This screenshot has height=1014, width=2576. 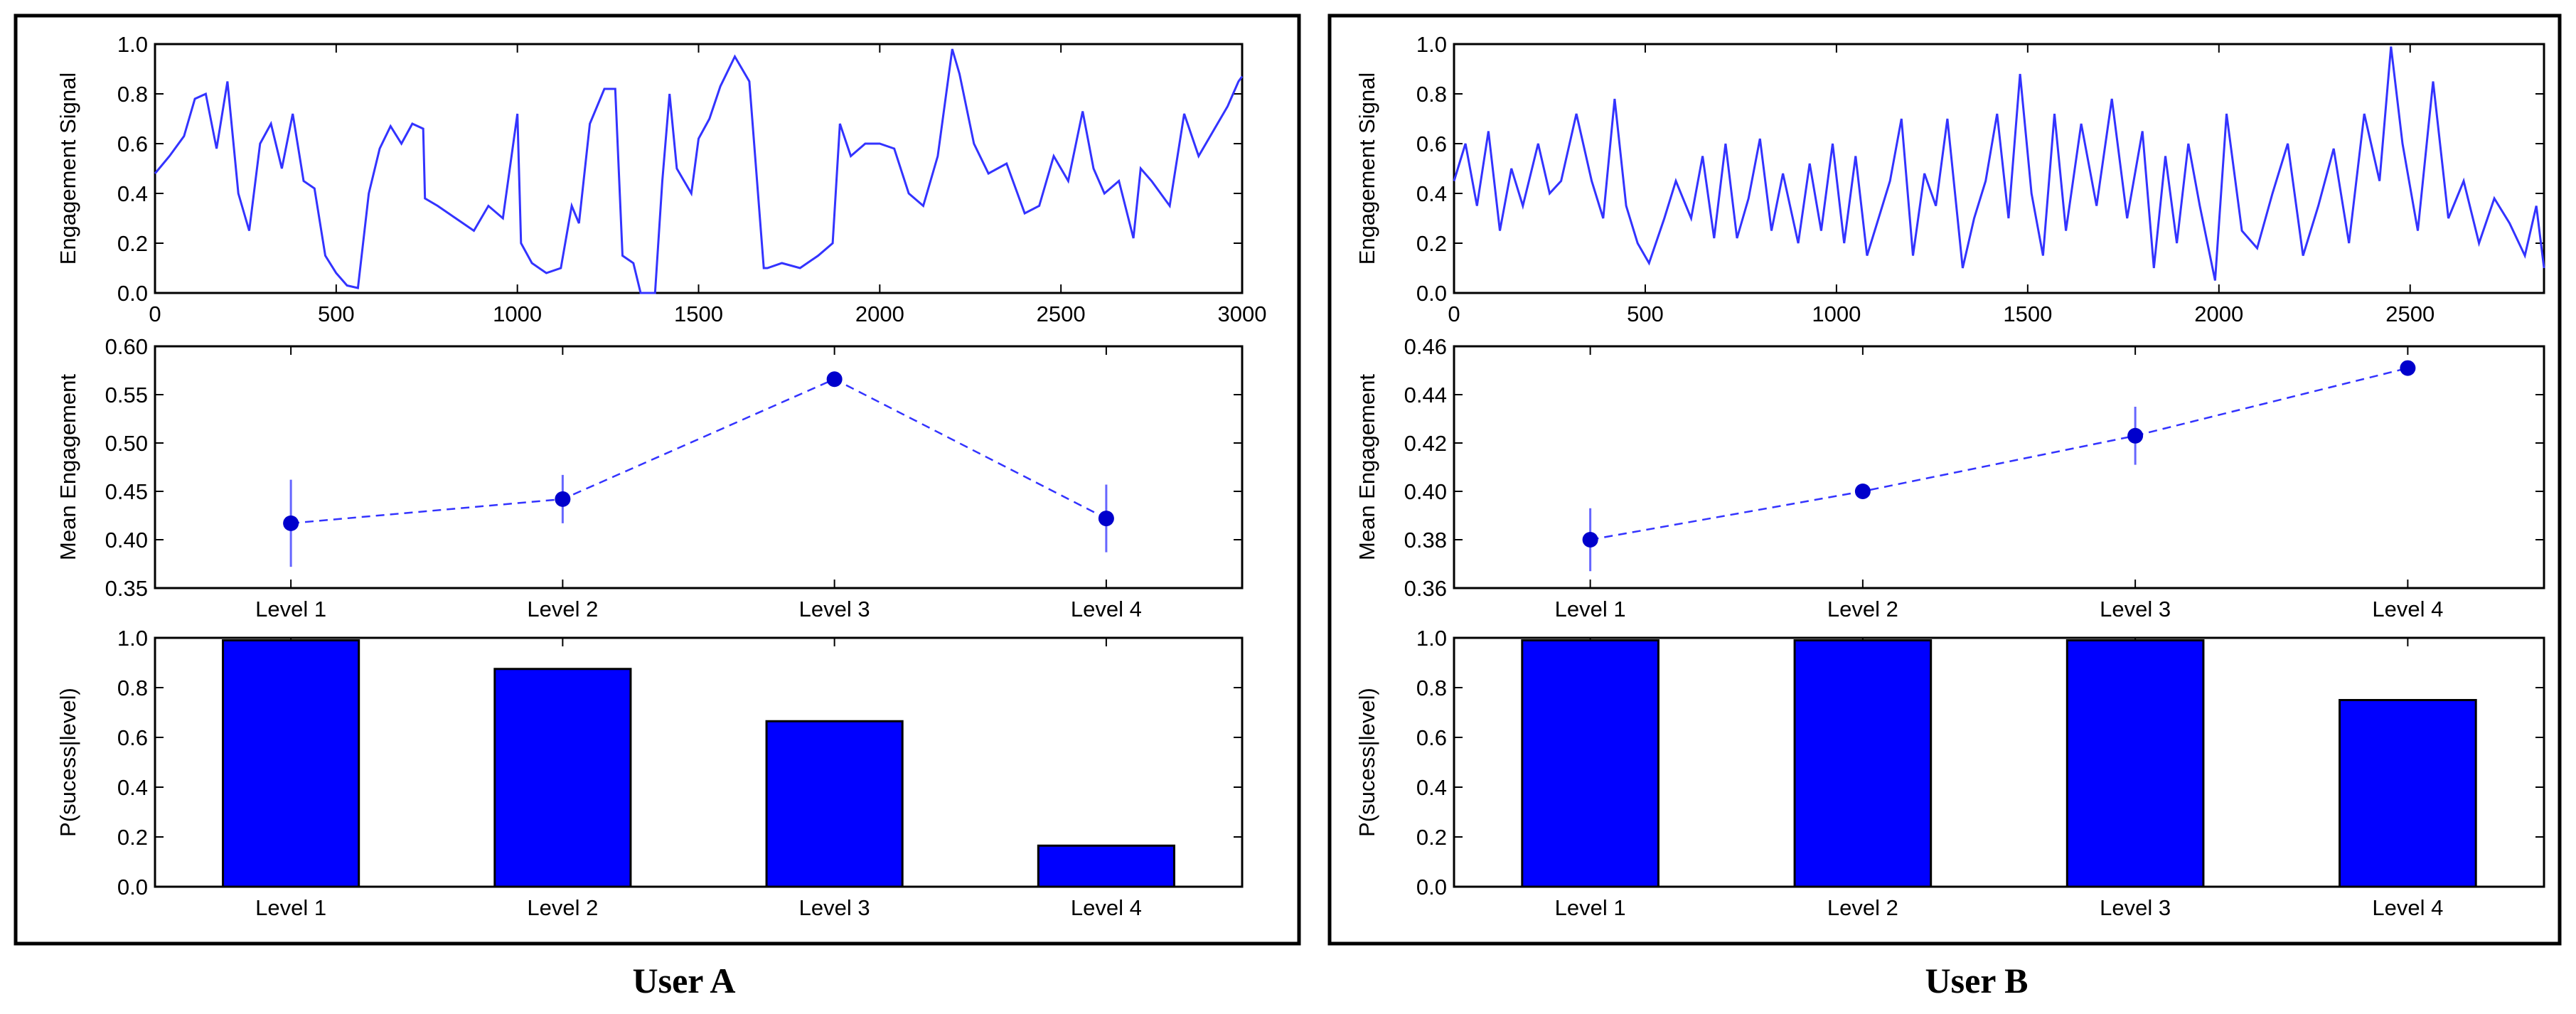 What do you see at coordinates (834, 907) in the screenshot?
I see `chart3-xtick-label: Level 3` at bounding box center [834, 907].